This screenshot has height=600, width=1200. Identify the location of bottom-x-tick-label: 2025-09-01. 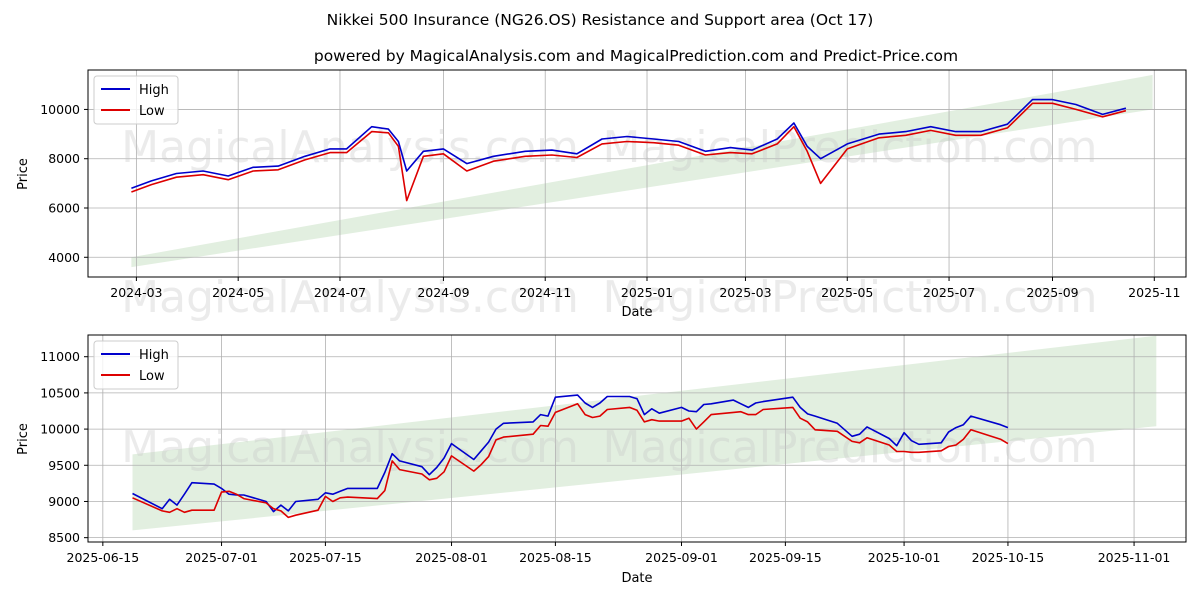
(681, 557).